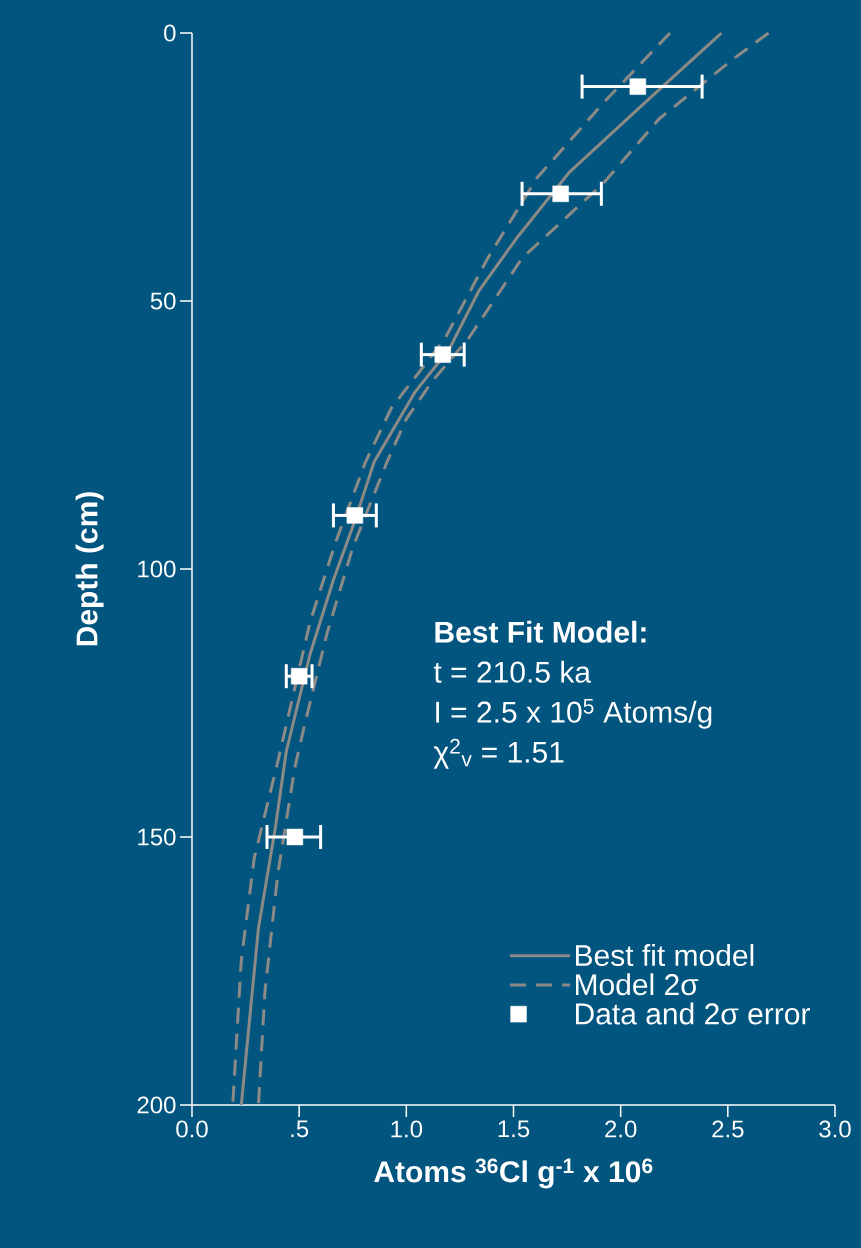 The width and height of the screenshot is (861, 1248). What do you see at coordinates (157, 569) in the screenshot?
I see `y-tick-label: 100` at bounding box center [157, 569].